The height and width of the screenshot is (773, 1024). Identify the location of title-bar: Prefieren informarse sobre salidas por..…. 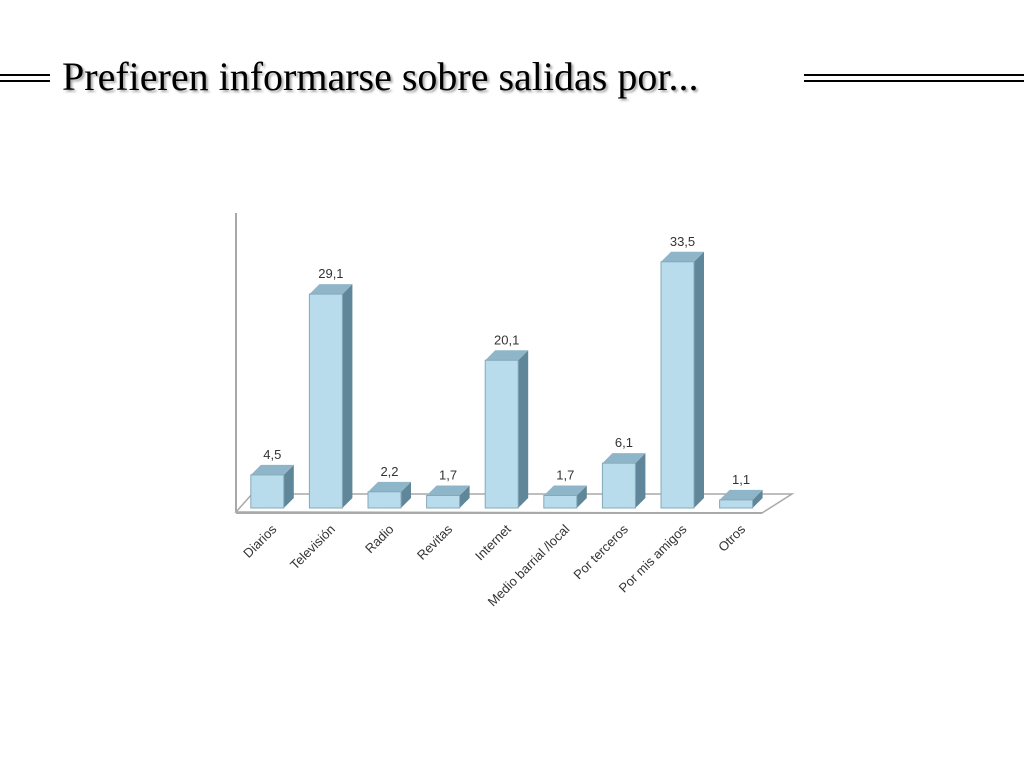
(512, 77).